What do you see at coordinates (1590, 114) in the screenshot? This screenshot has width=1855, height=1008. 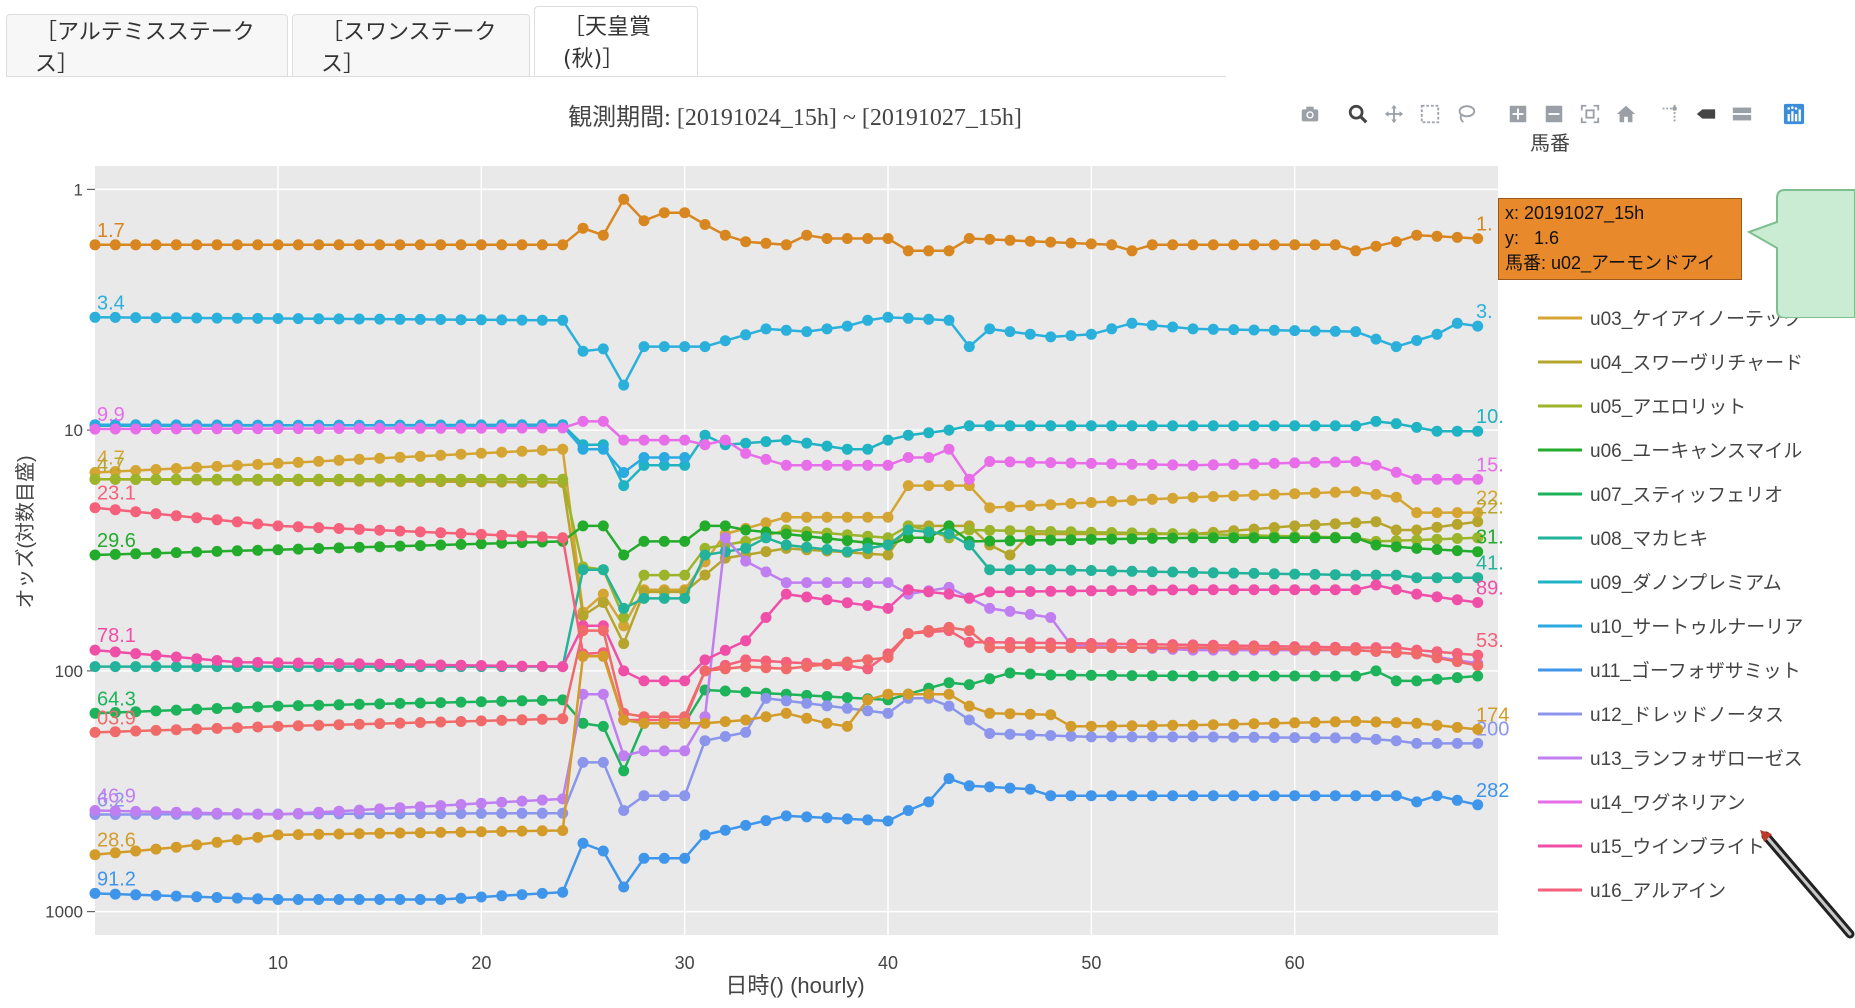 I see `autoscale-icon` at bounding box center [1590, 114].